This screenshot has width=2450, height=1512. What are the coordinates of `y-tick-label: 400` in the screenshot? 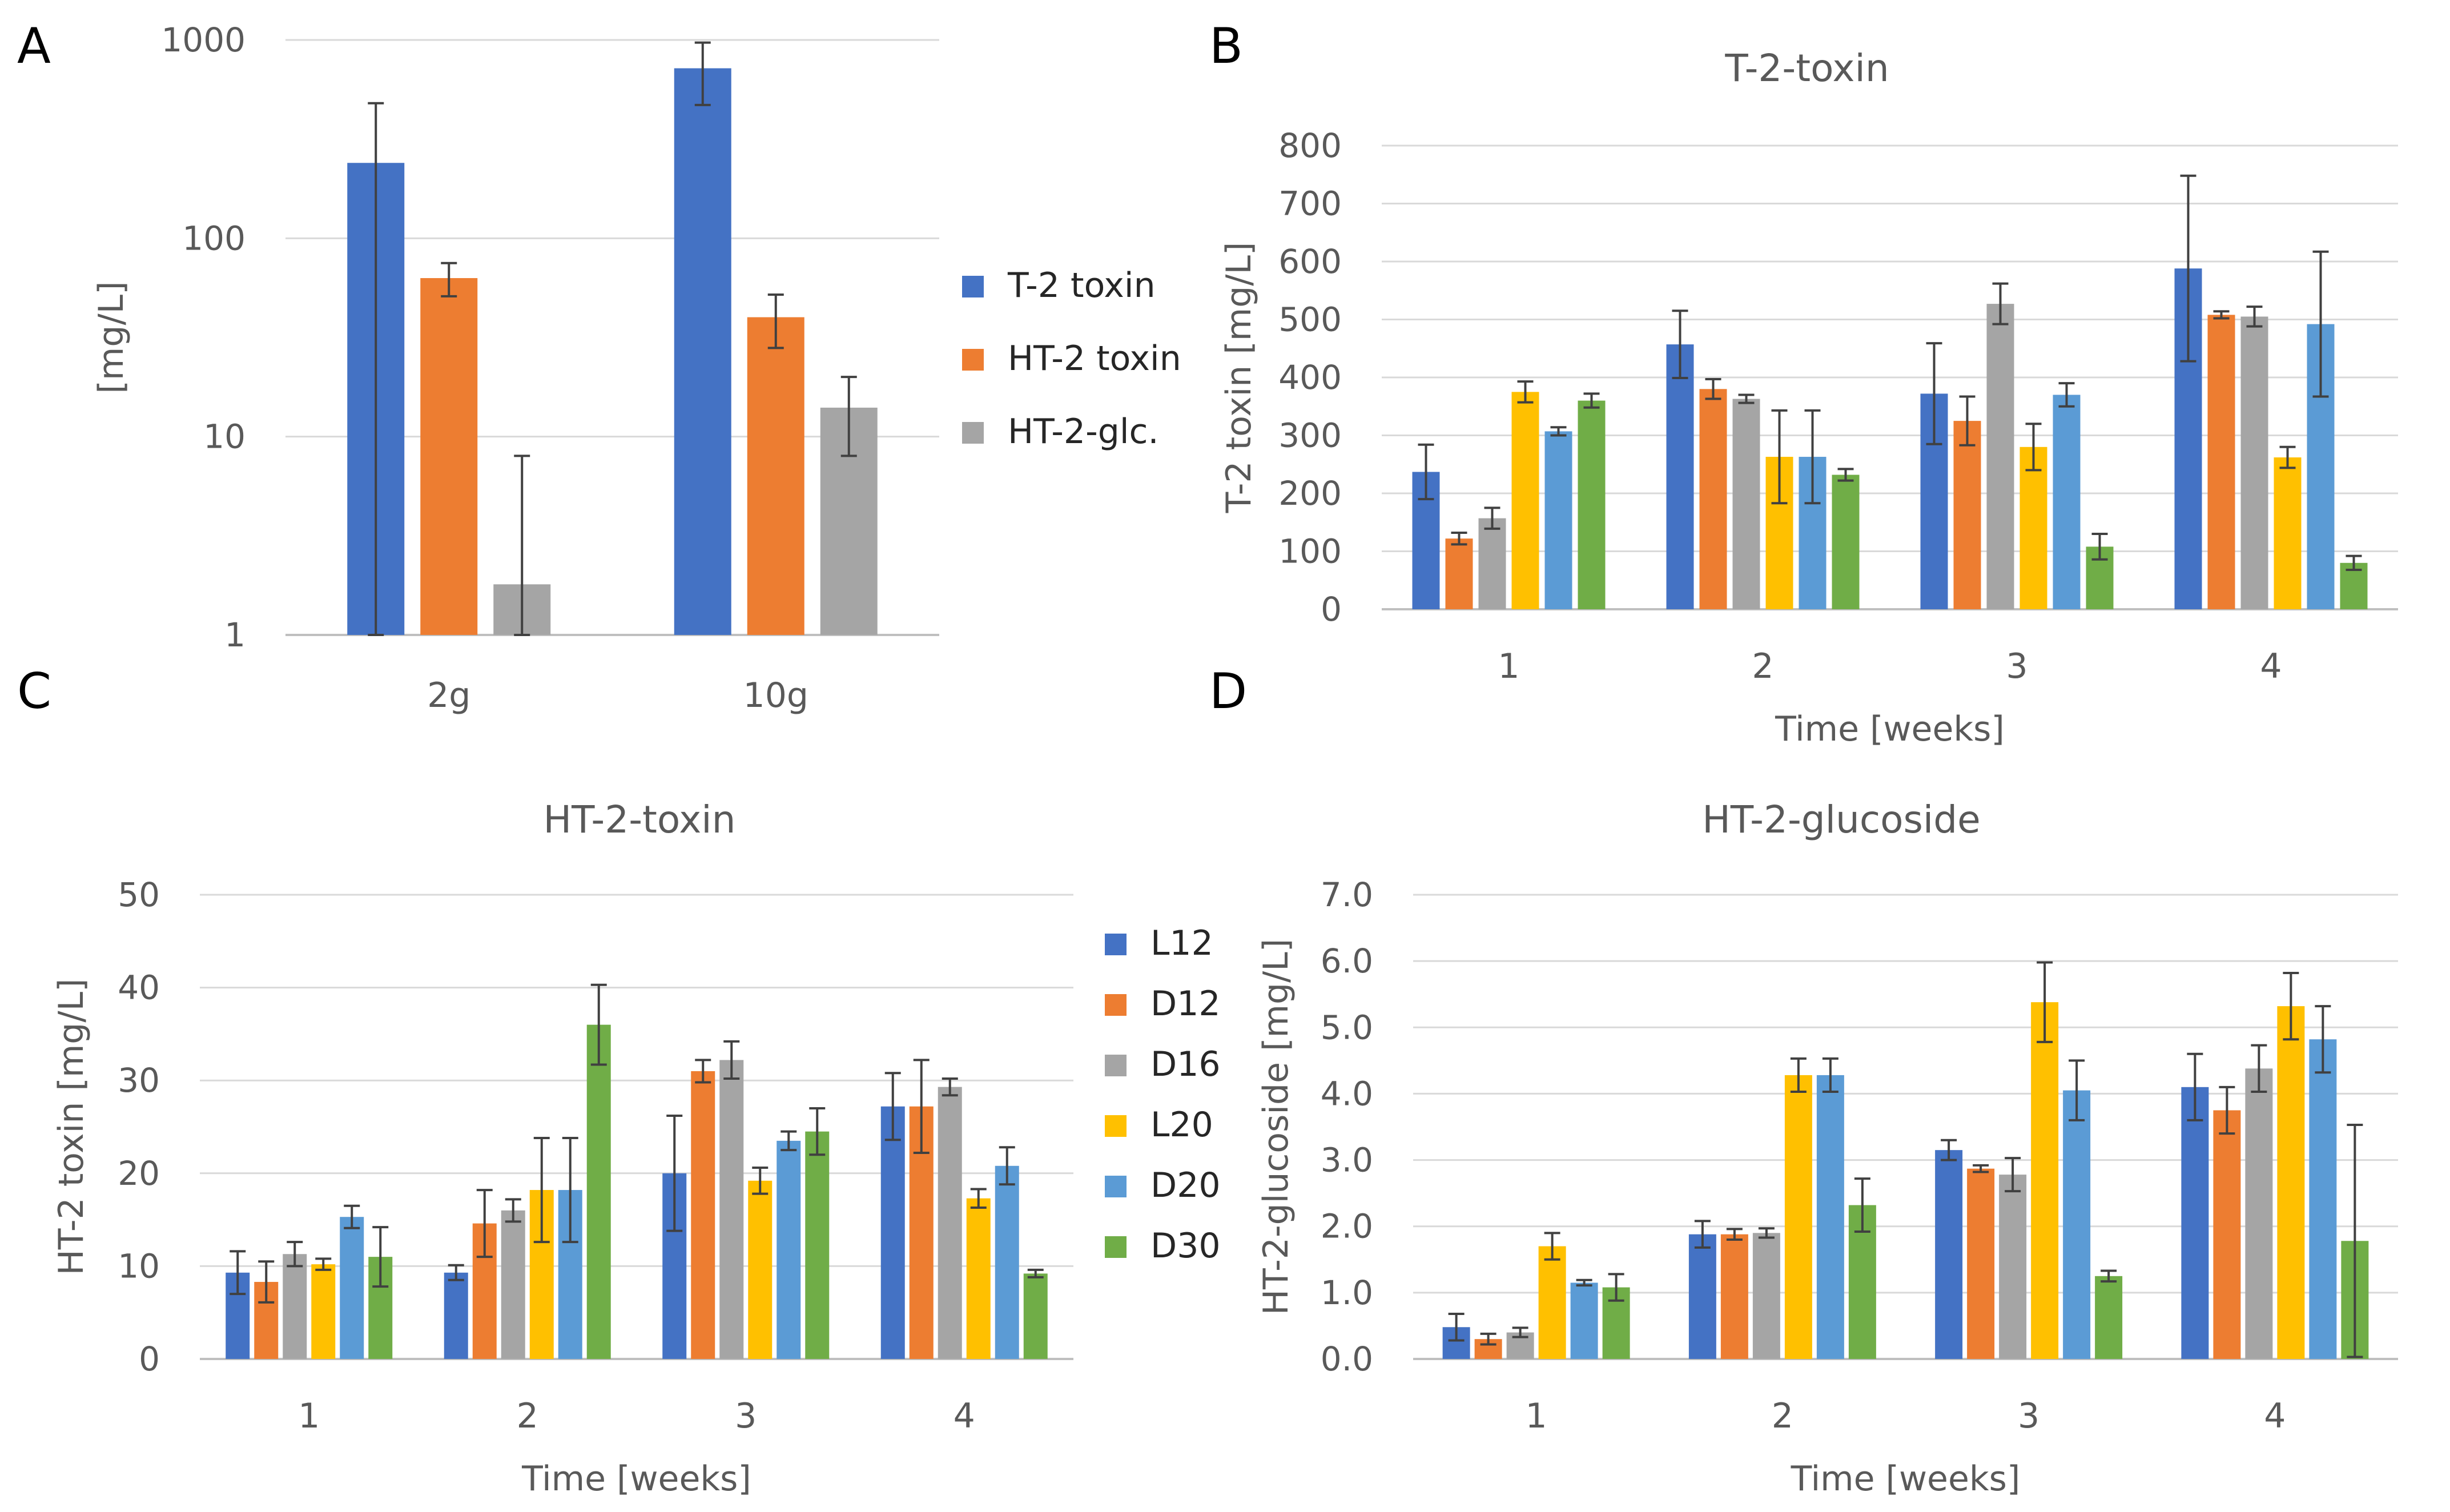 It's located at (1310, 377).